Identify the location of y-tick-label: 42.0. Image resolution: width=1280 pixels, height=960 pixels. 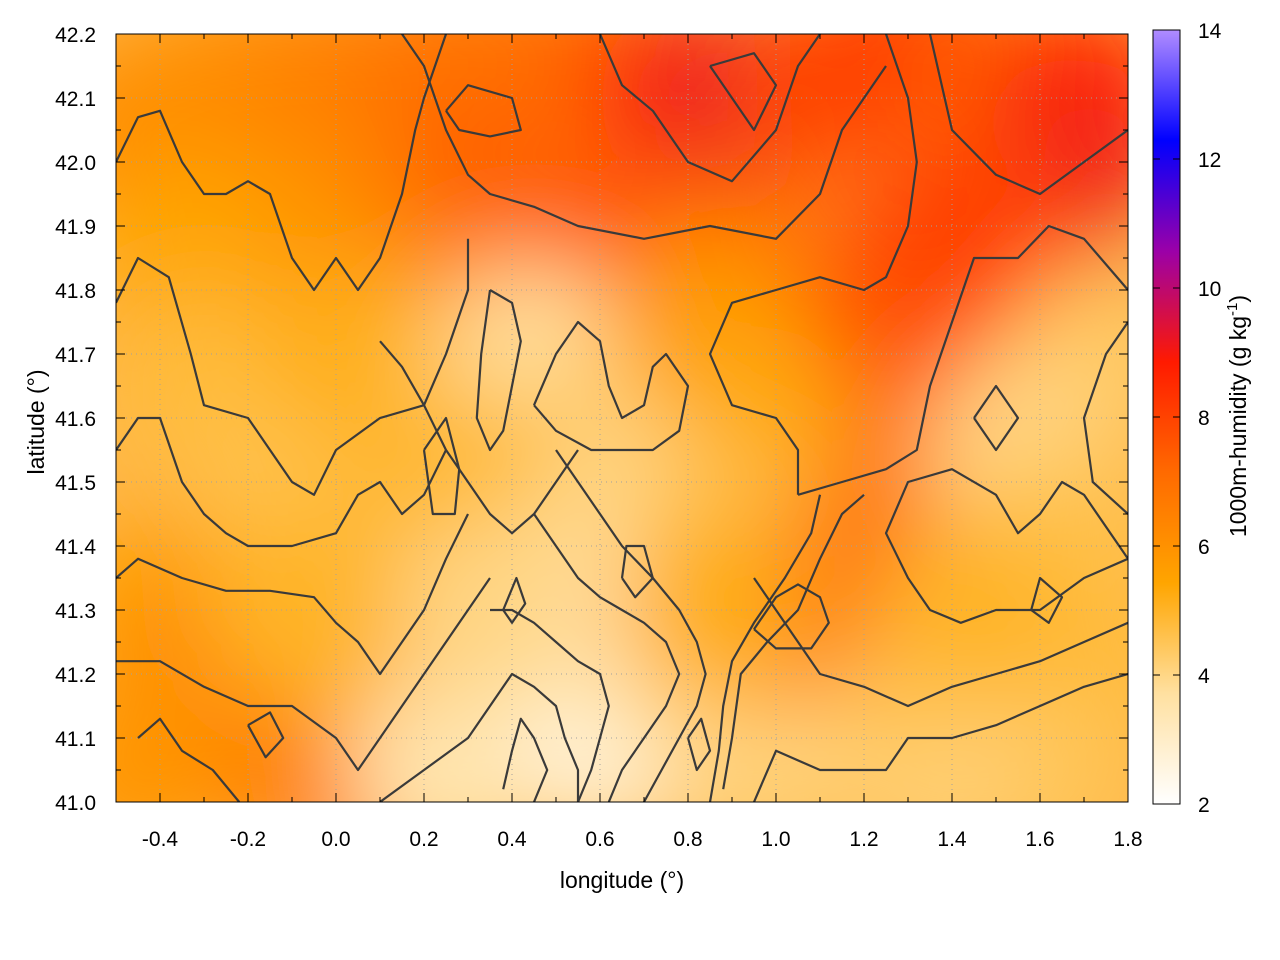
(75, 163).